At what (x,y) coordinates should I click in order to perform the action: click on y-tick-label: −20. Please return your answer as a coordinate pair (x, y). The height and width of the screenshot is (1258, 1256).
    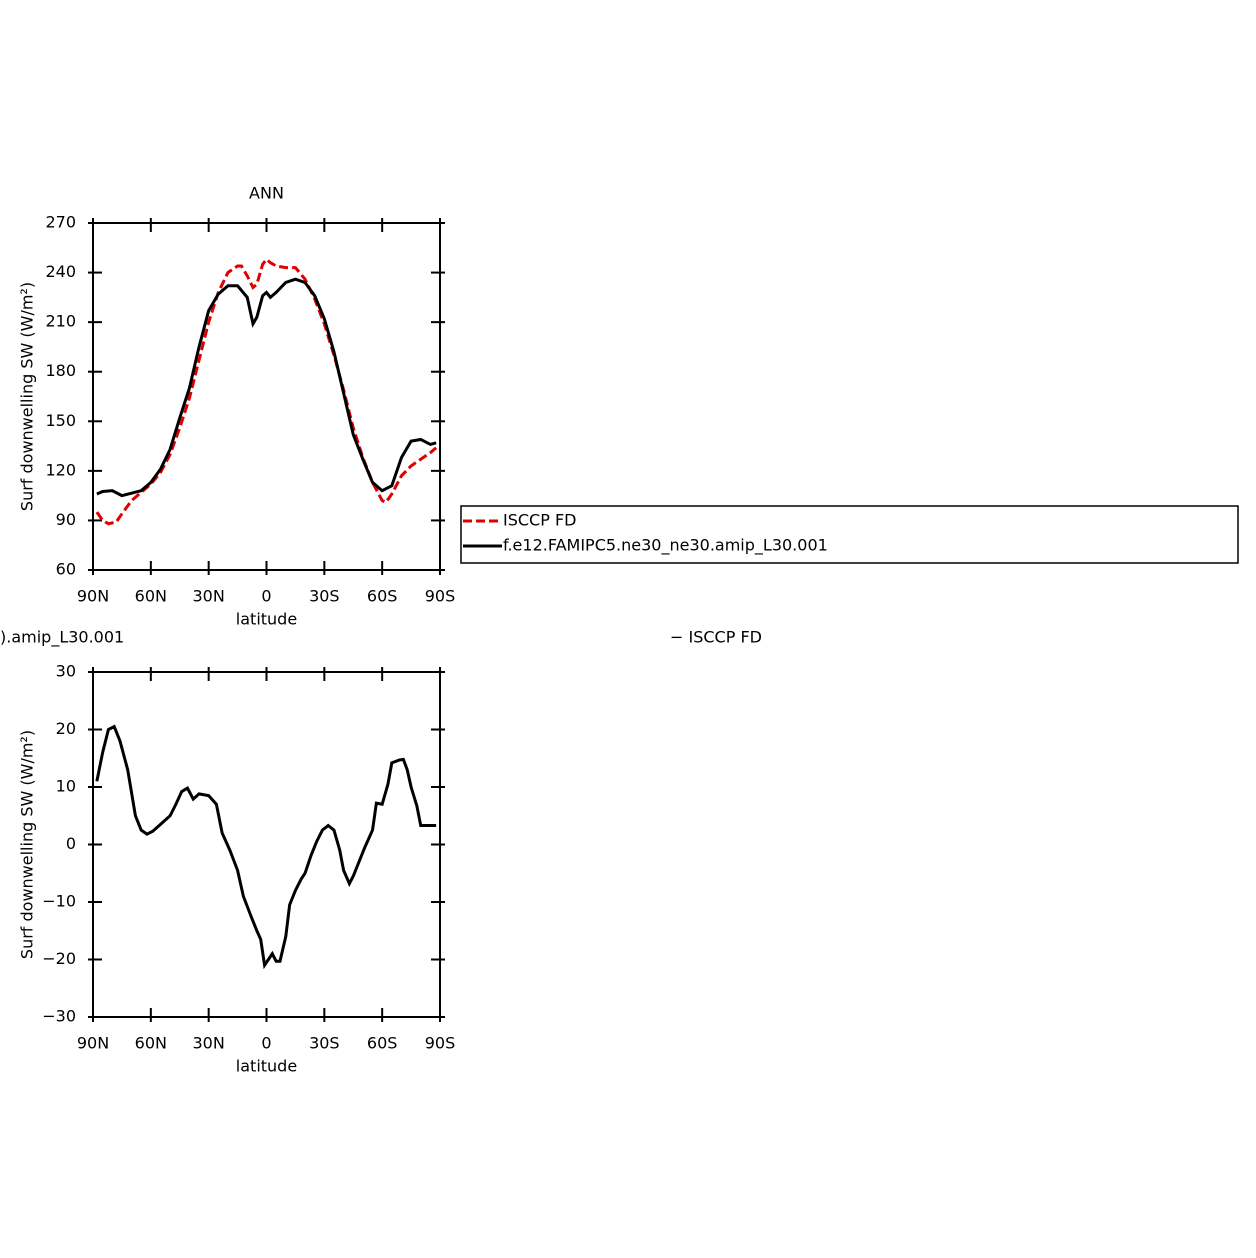
    Looking at the image, I should click on (59, 958).